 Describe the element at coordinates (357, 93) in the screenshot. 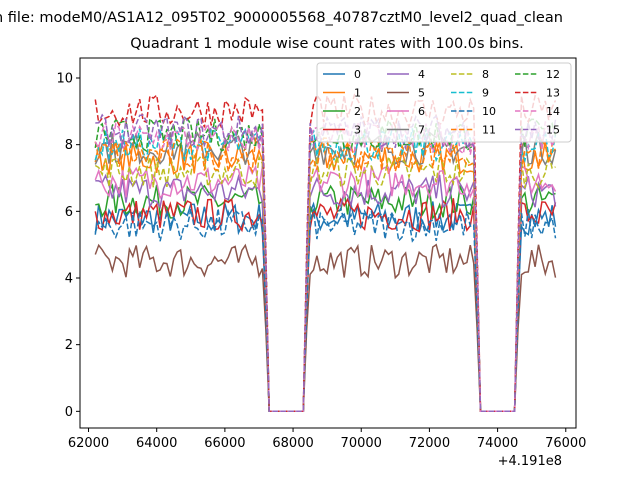

I see `legend-label-1: 1` at that location.